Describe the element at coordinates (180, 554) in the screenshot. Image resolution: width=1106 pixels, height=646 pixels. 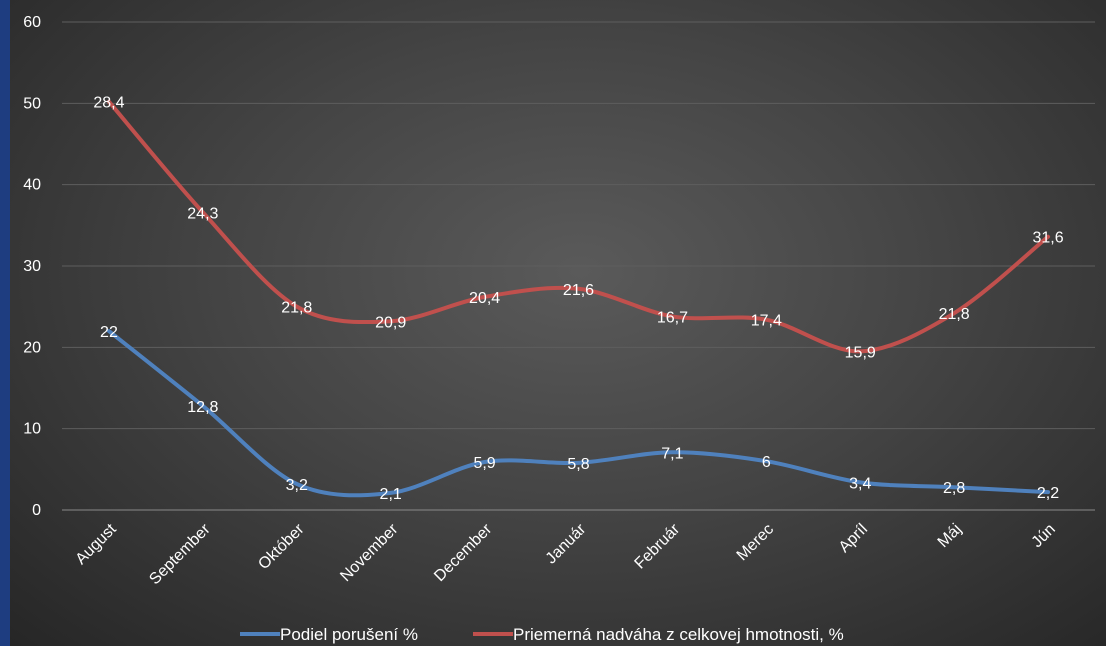
I see `x-tick-label: September` at that location.